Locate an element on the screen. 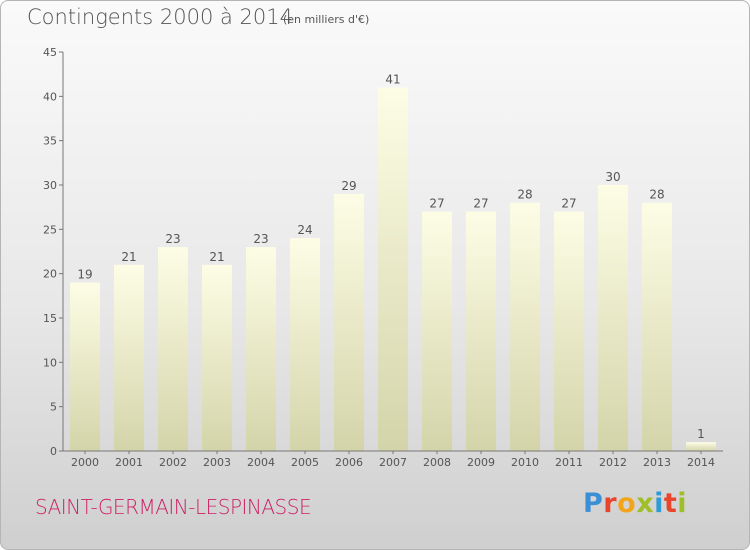 This screenshot has height=550, width=750. x-tick-label: 2000 is located at coordinates (85, 462).